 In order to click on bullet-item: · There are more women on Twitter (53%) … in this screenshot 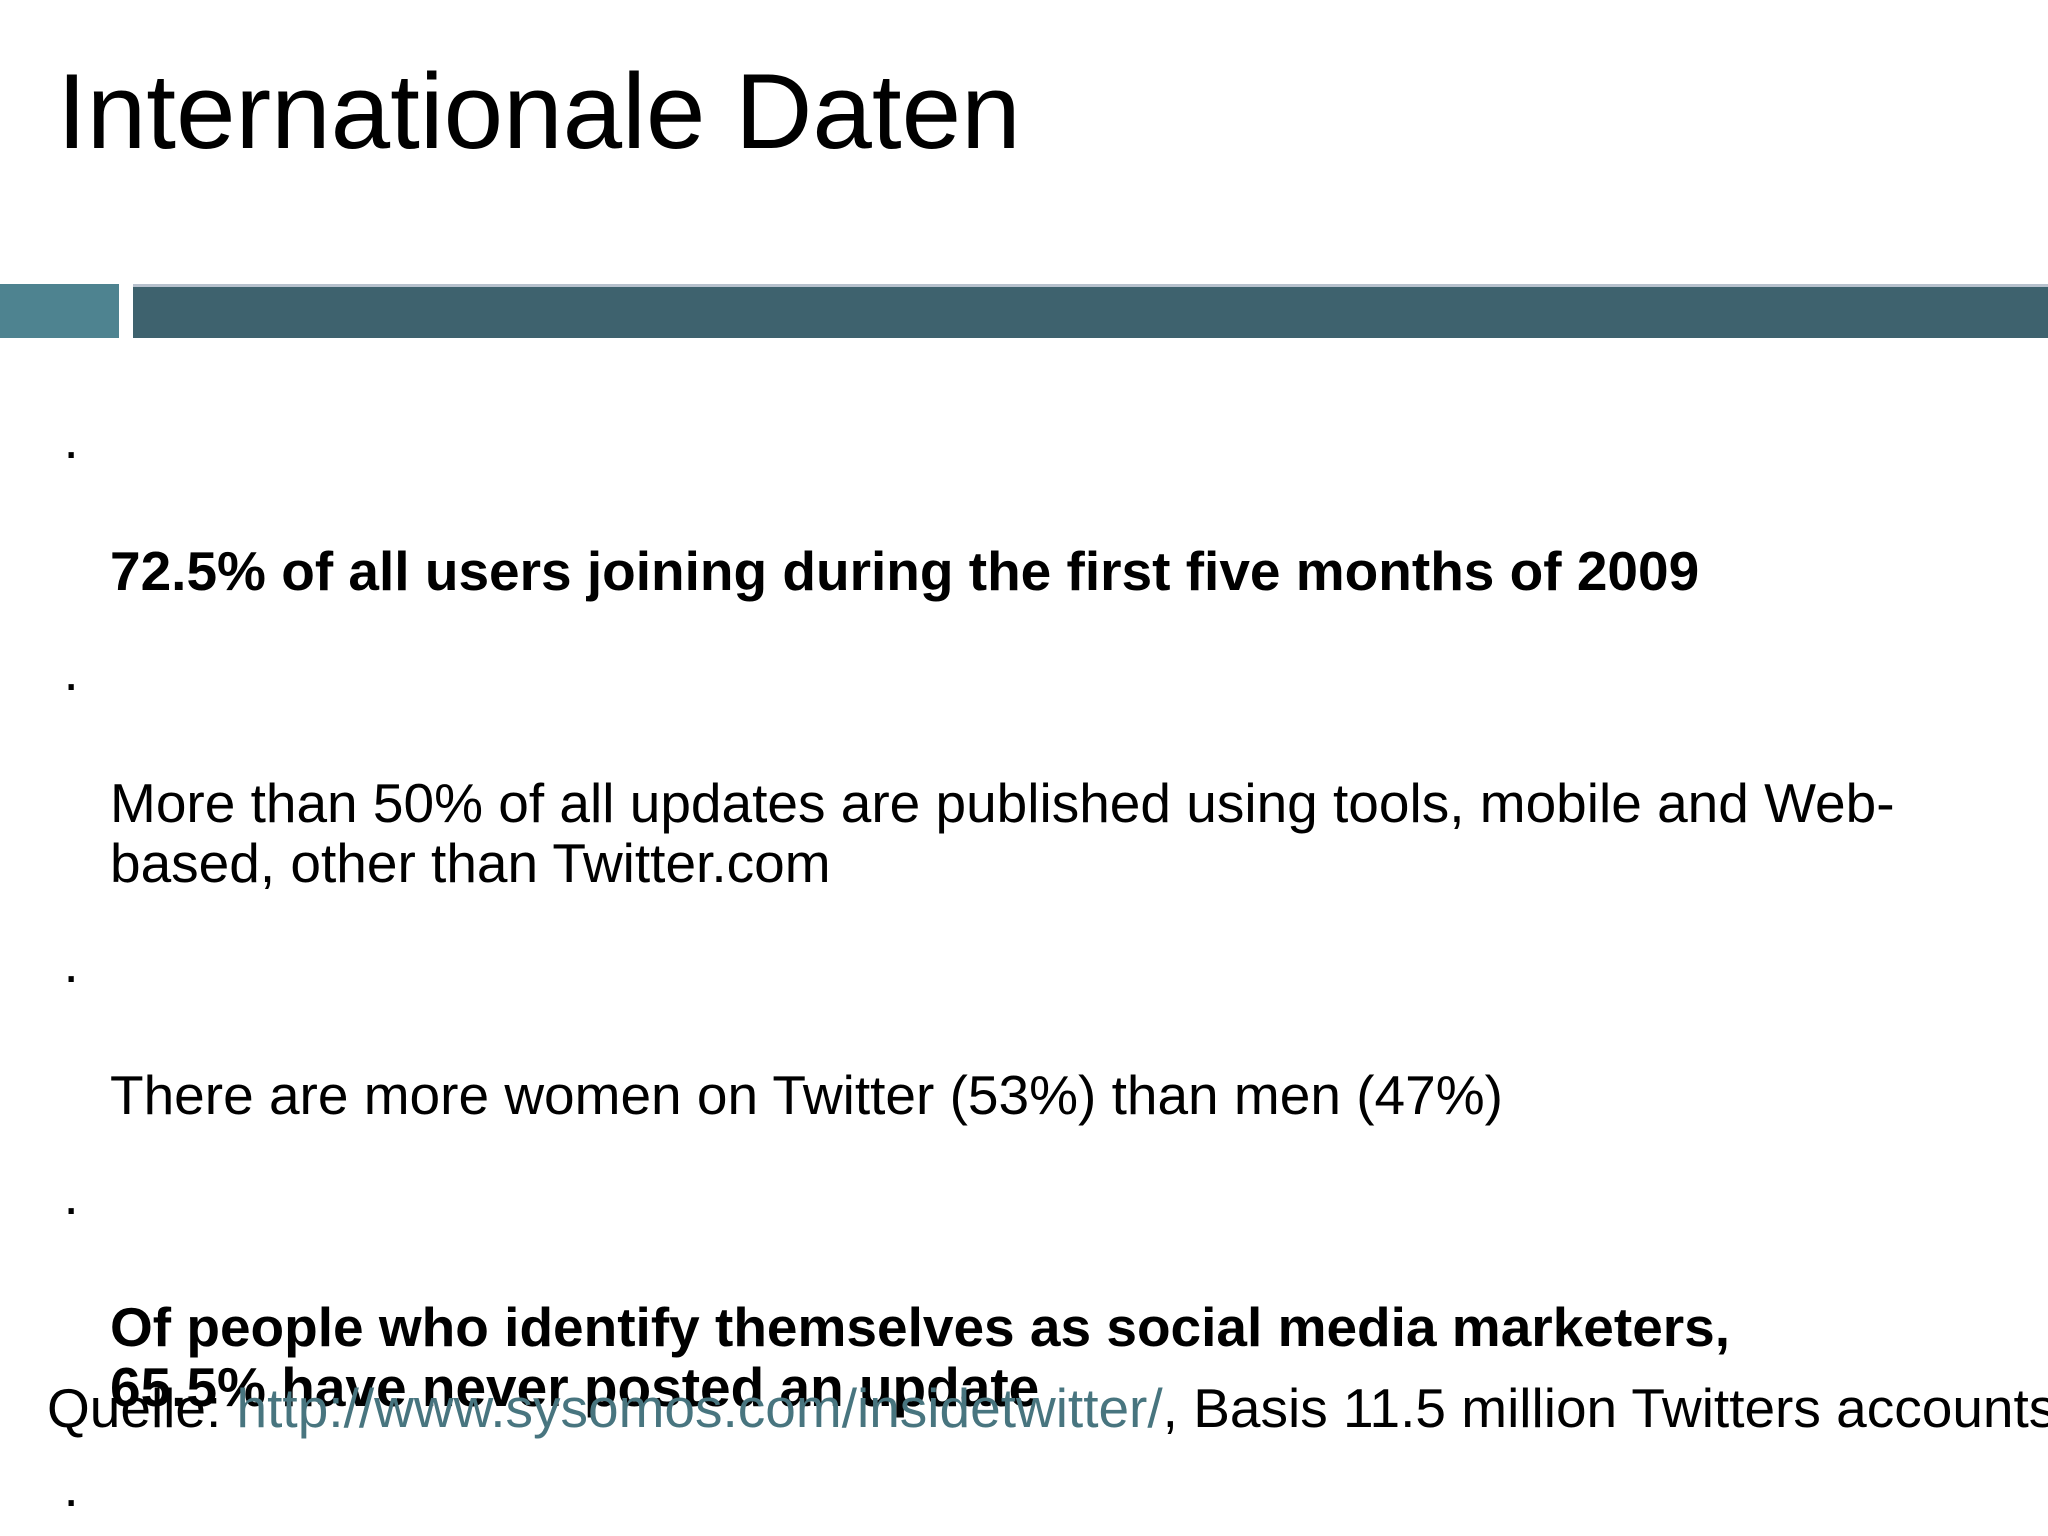, I will do `click(1020, 1035)`.